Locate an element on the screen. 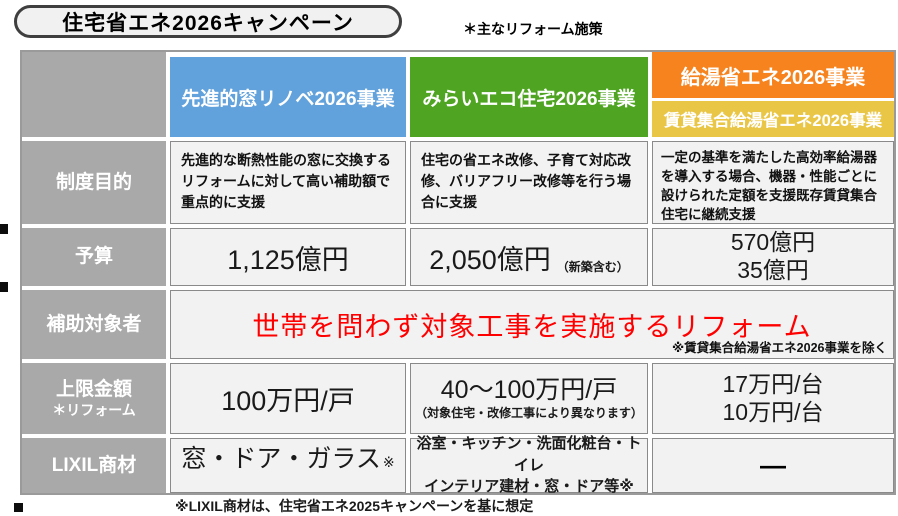 This screenshot has height=516, width=898. lixil-marker: ※ is located at coordinates (388, 462).